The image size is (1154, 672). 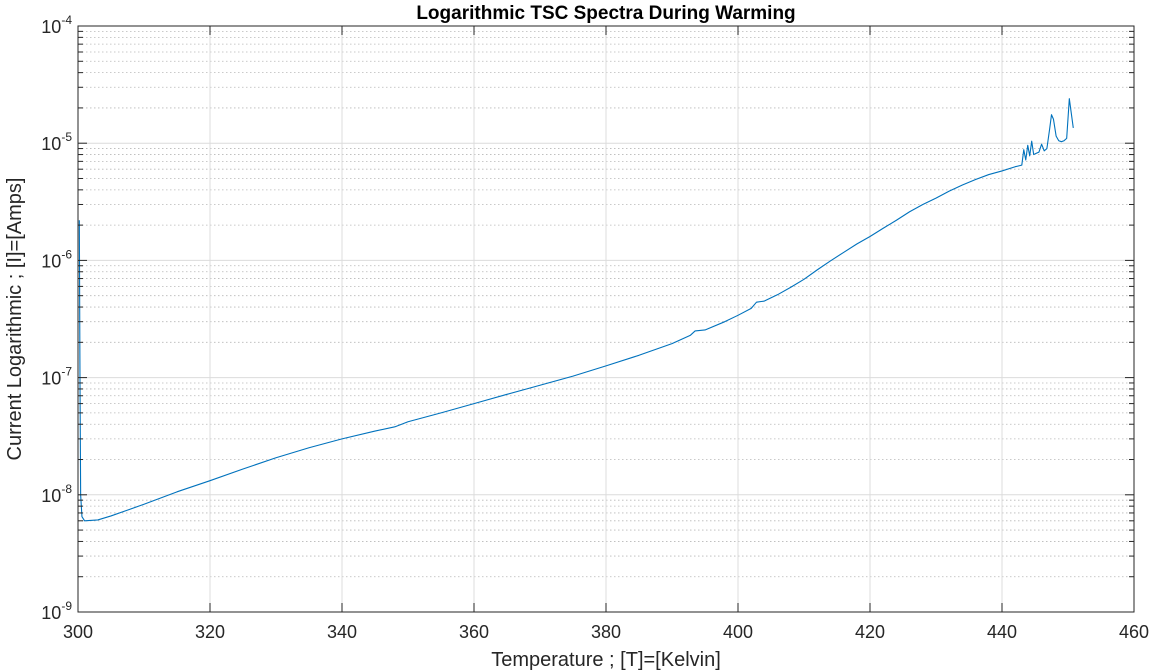 I want to click on x-tick-label: 320, so click(x=210, y=632).